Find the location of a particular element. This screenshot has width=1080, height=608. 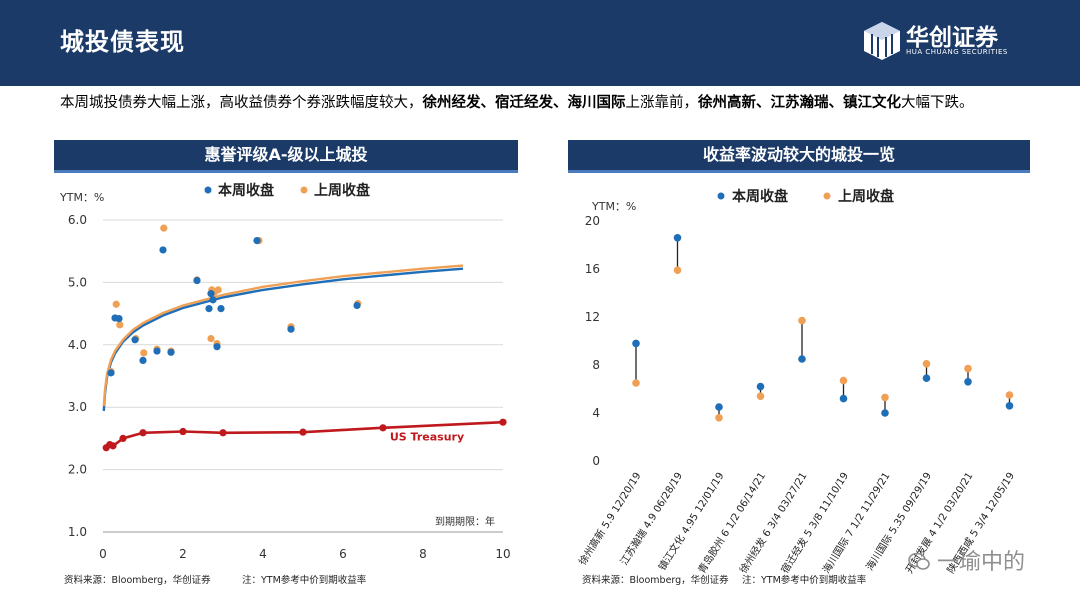

y-tick-label: 8 is located at coordinates (596, 365).